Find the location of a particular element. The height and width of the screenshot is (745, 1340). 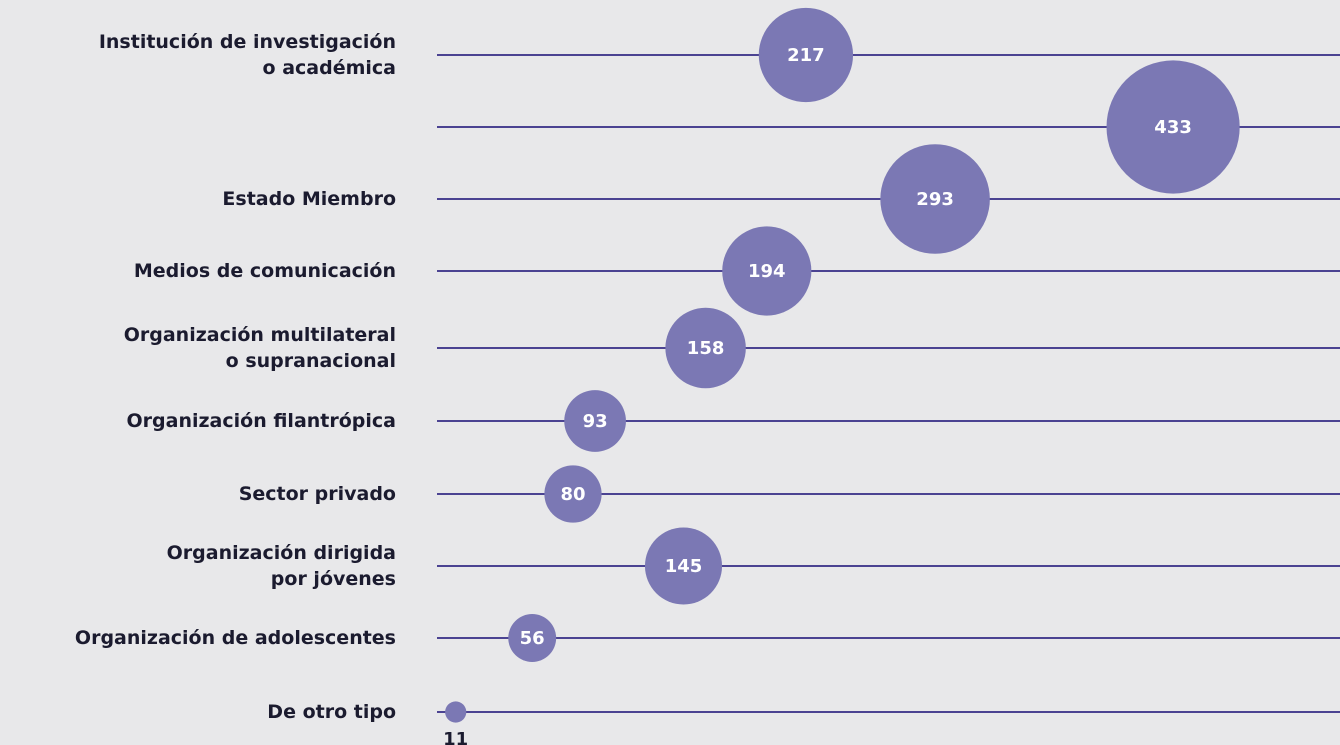

category-label: Institución de investigación o académica is located at coordinates (247, 55).